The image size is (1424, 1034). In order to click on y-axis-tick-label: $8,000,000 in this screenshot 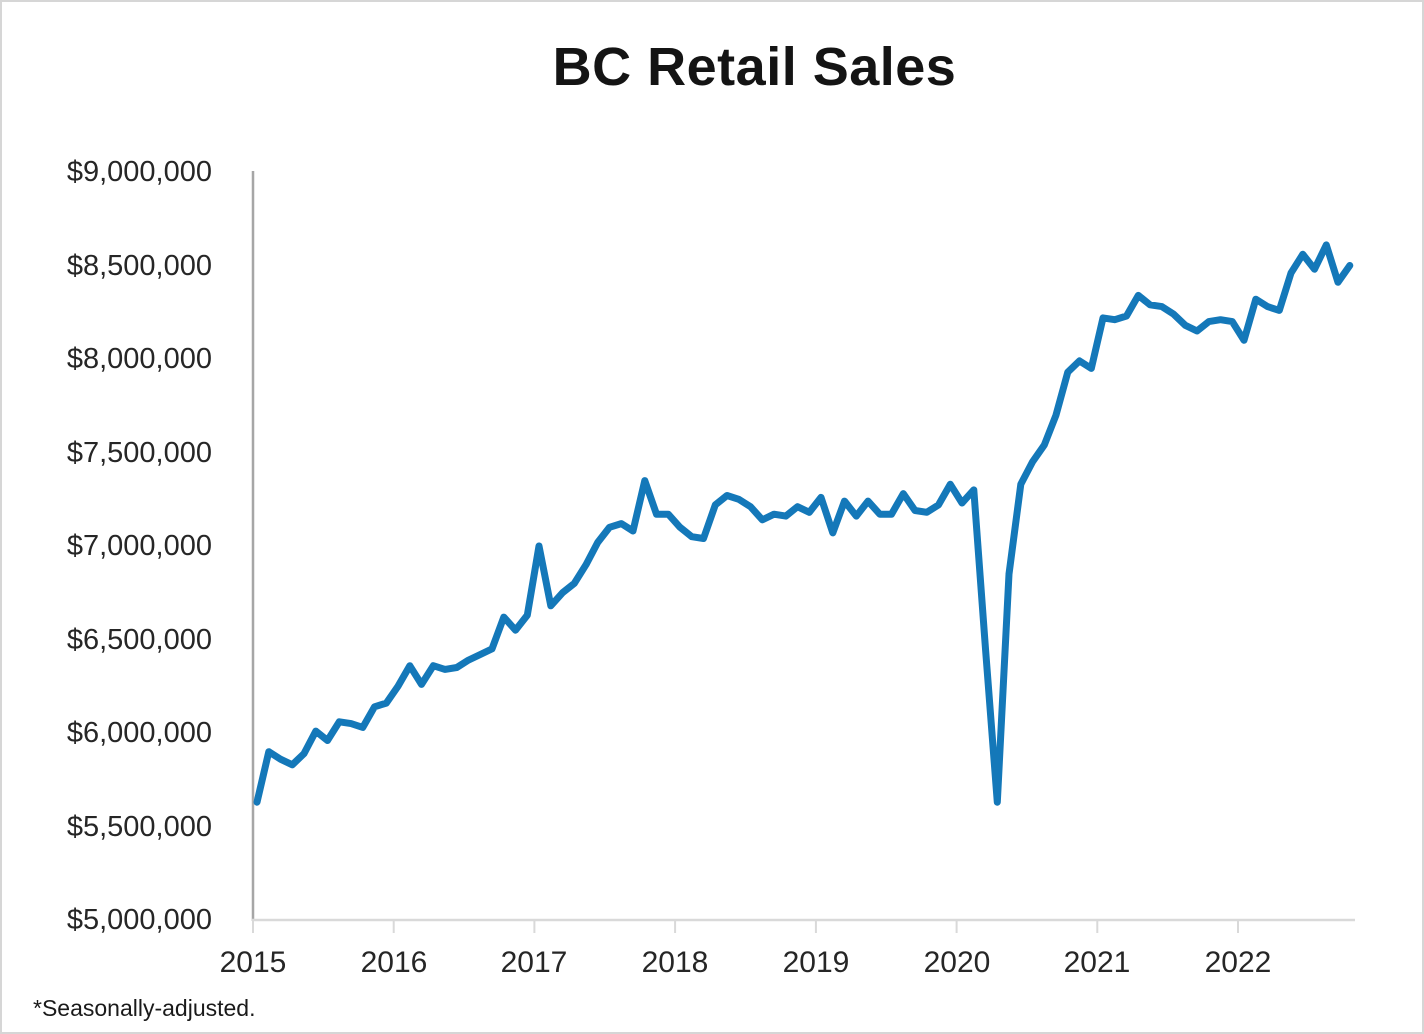, I will do `click(139, 359)`.